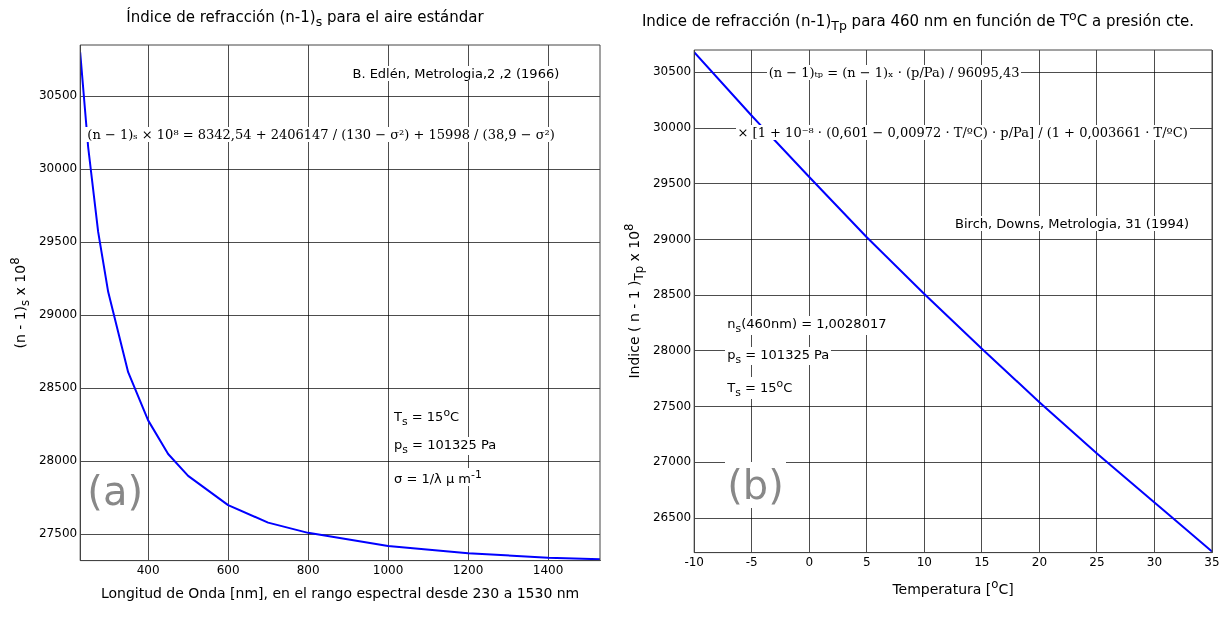  Describe the element at coordinates (866, 561) in the screenshot. I see `x-tick-label: 5` at that location.